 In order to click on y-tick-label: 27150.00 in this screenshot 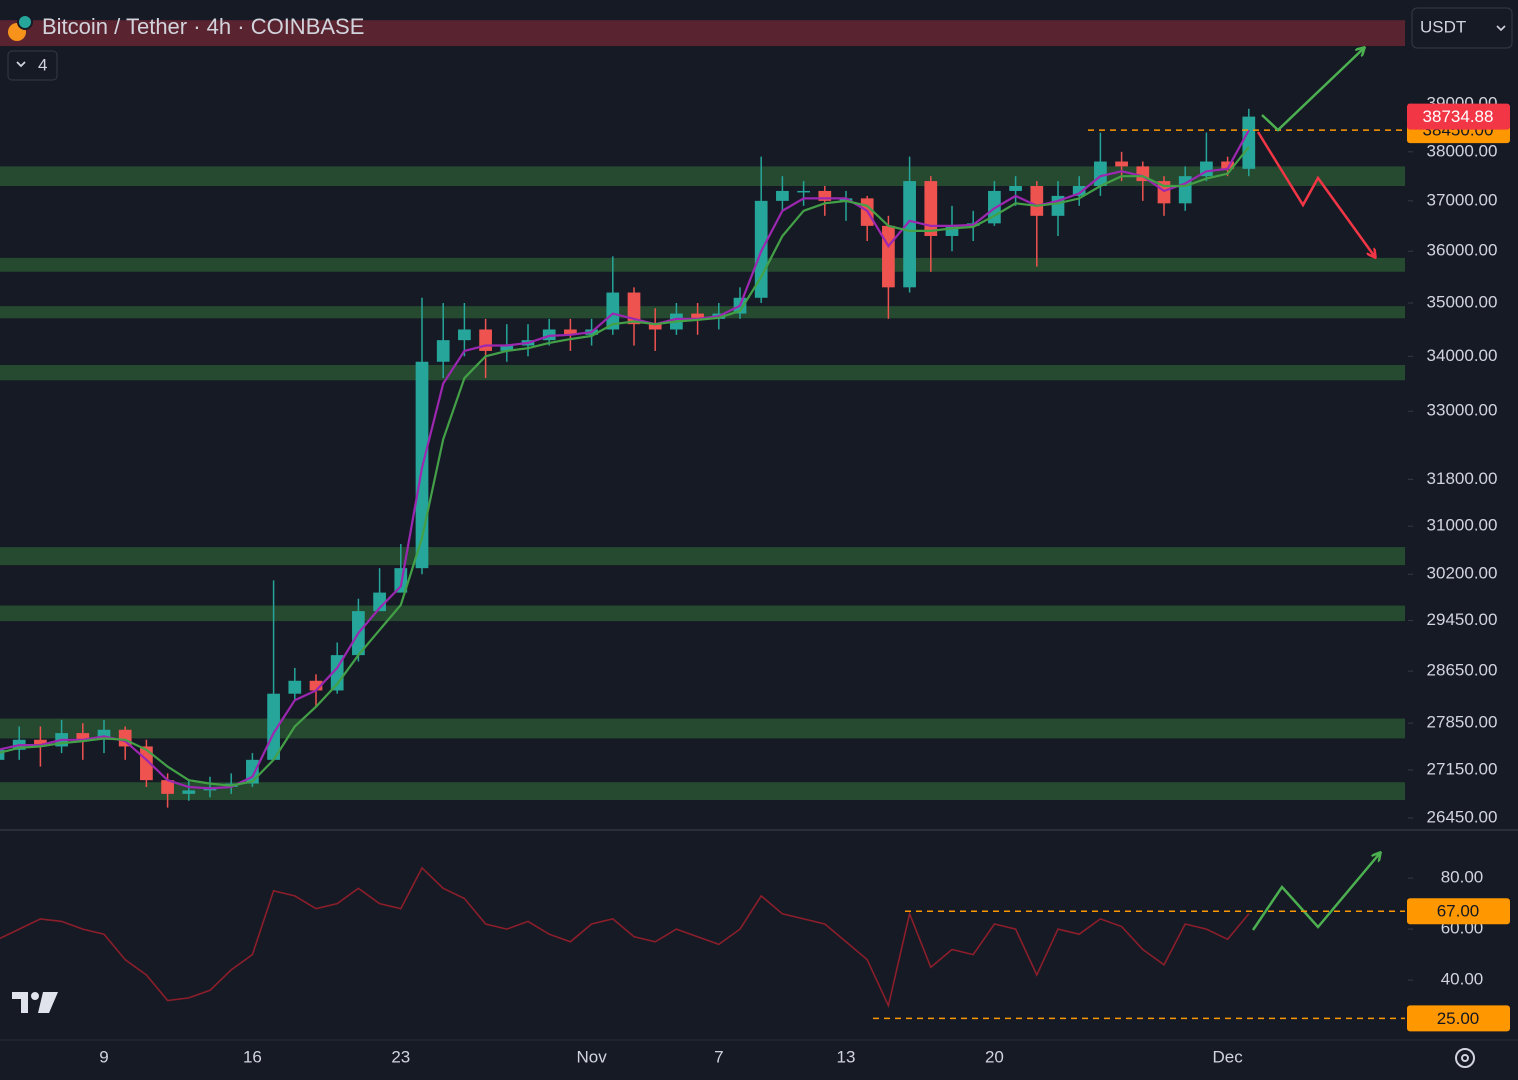, I will do `click(1462, 768)`.